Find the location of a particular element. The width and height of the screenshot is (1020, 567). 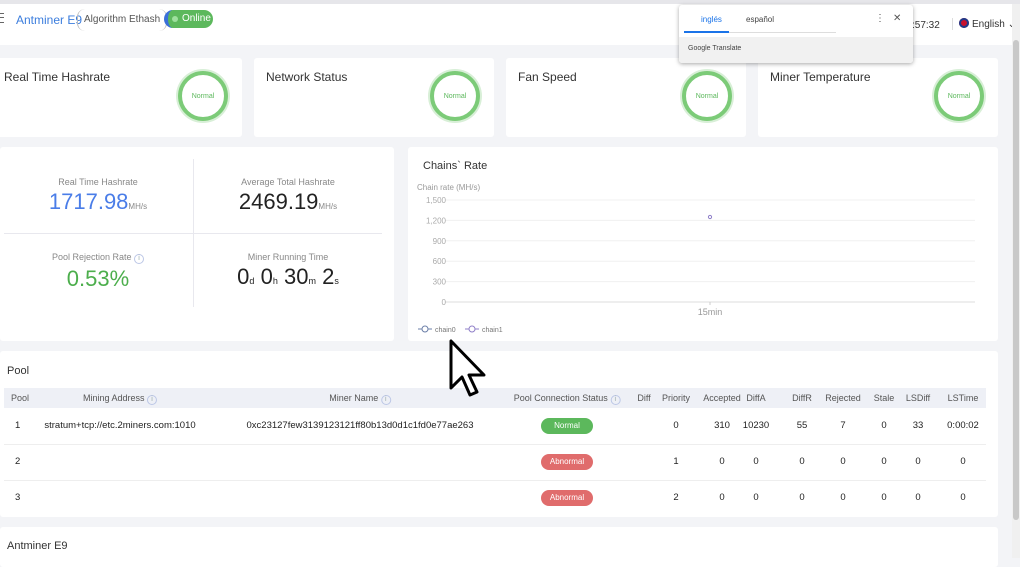

stat-value: 1717.98MH/s is located at coordinates (98, 201).